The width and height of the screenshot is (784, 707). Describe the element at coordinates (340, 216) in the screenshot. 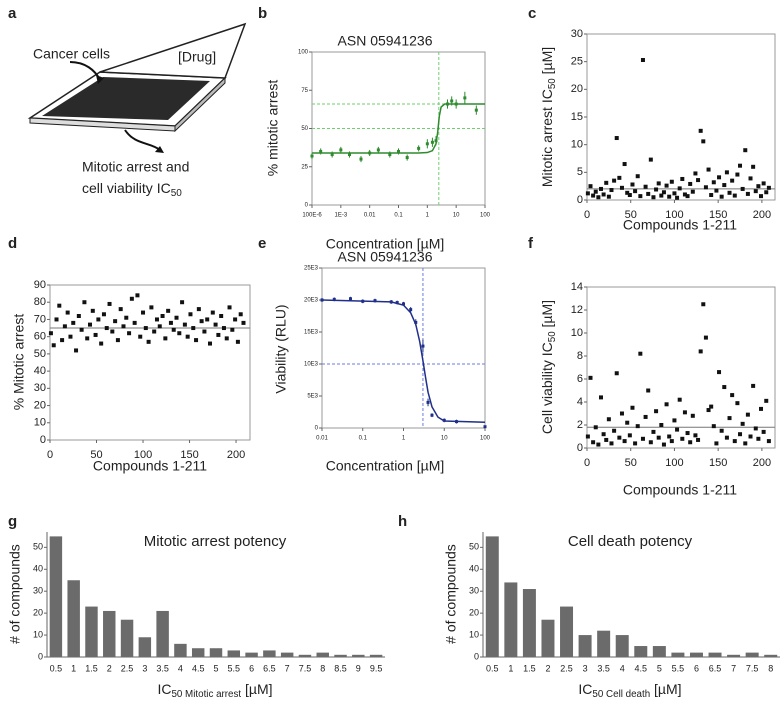

I see `x-tick-label: 1E-3` at that location.